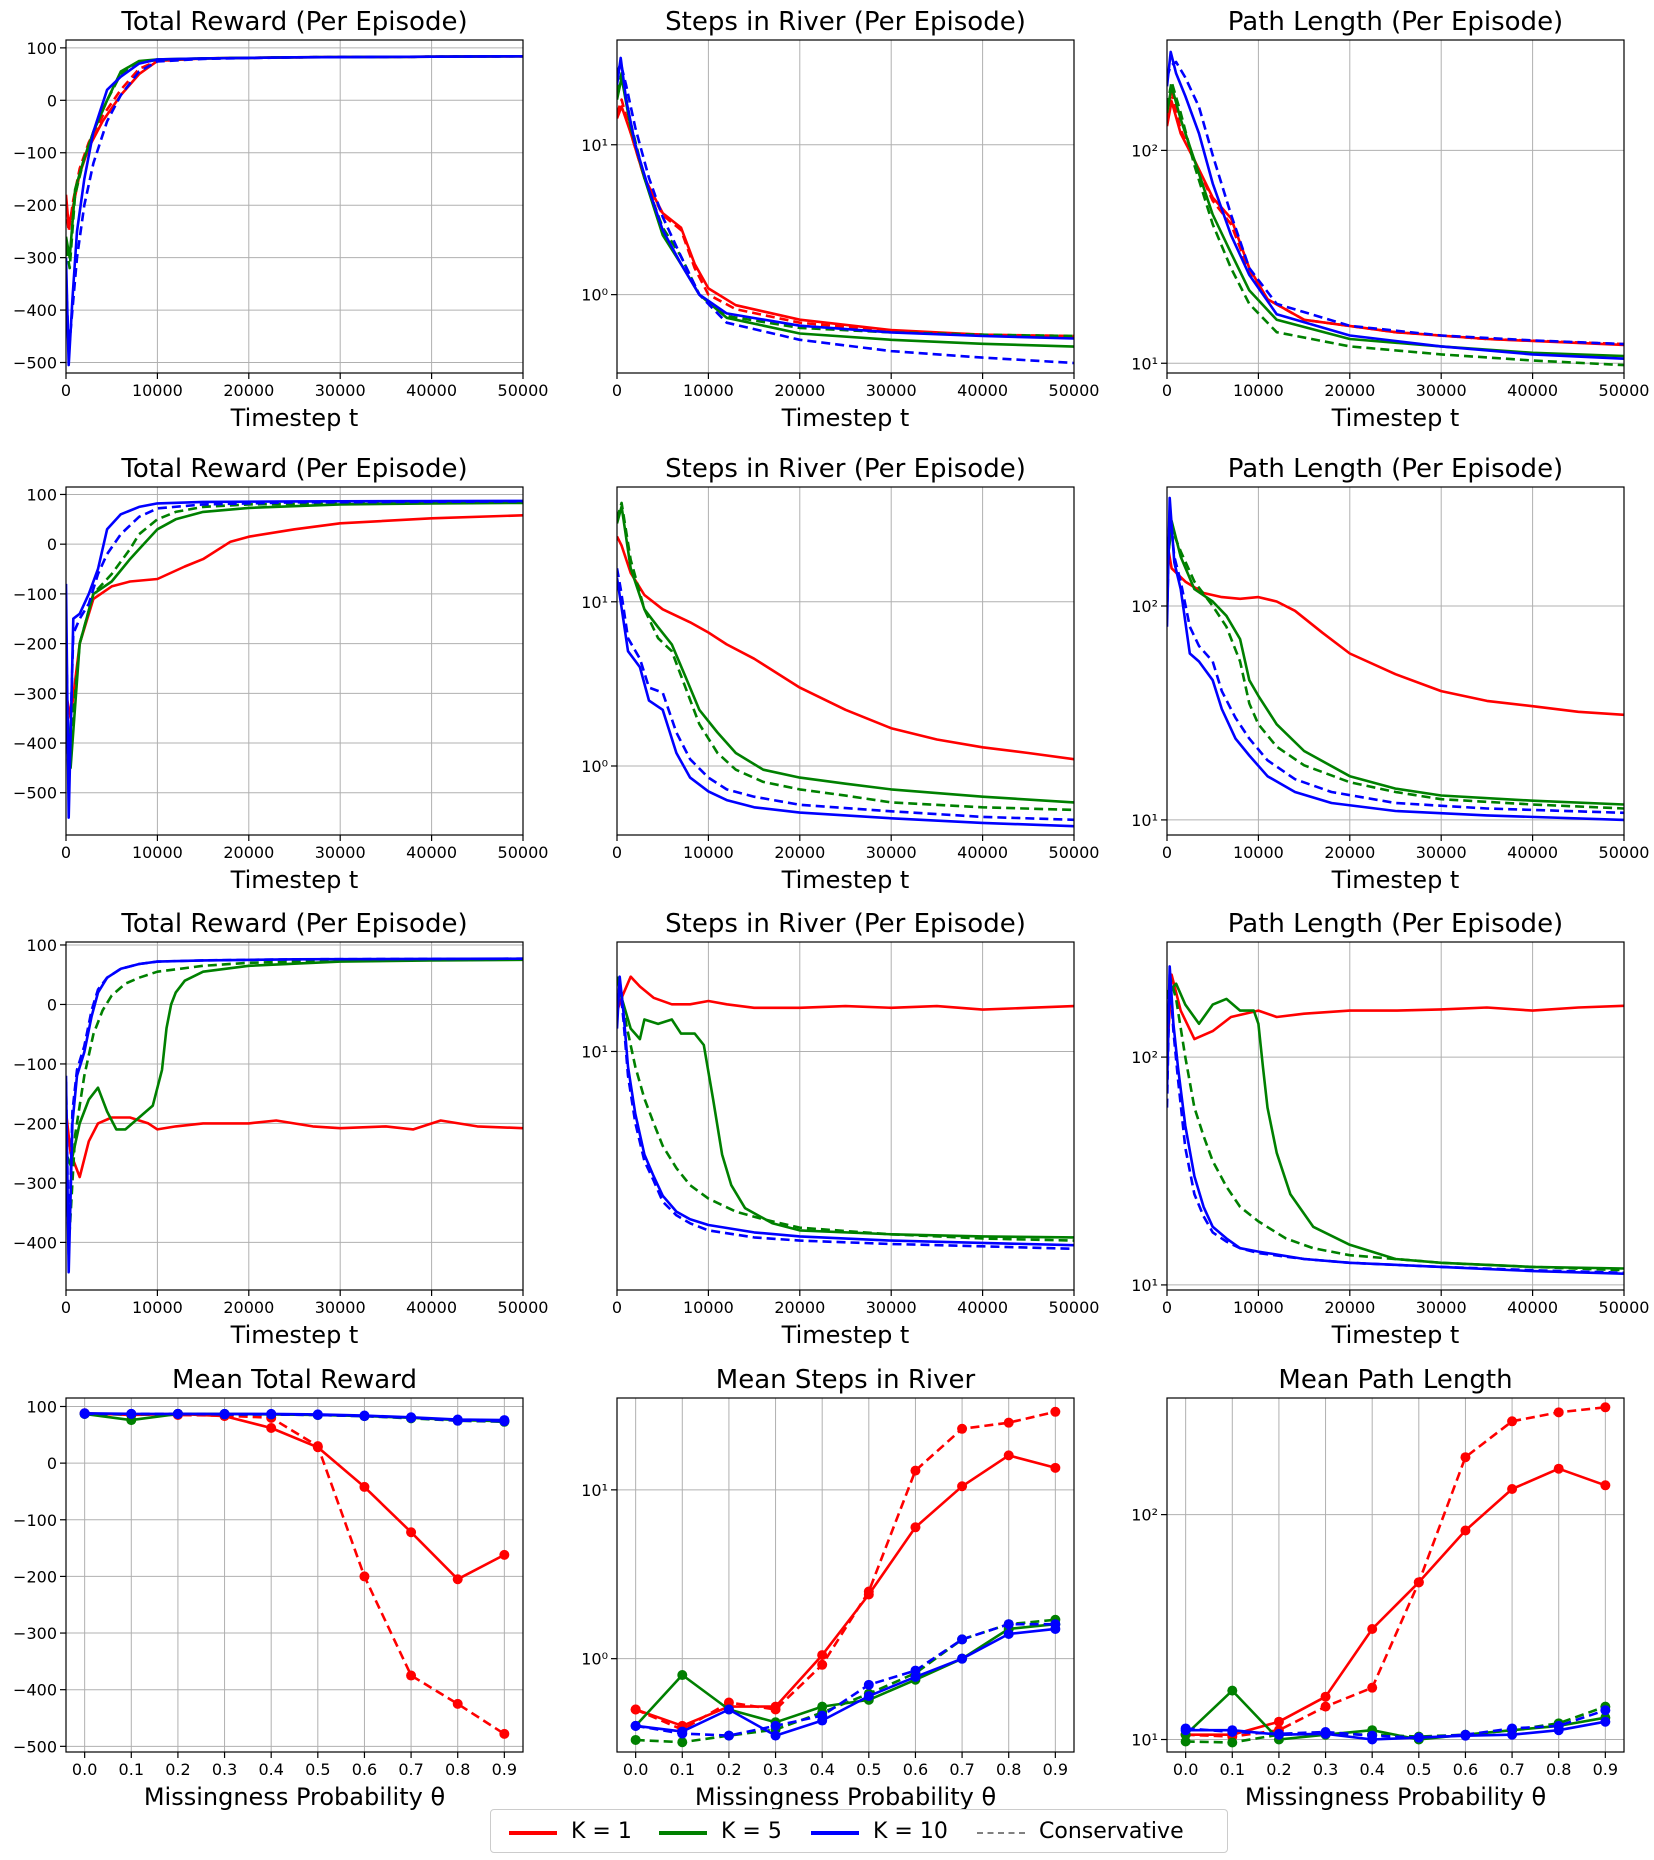  I want to click on chart-title: Total Reward (Per Episode), so click(293, 469).